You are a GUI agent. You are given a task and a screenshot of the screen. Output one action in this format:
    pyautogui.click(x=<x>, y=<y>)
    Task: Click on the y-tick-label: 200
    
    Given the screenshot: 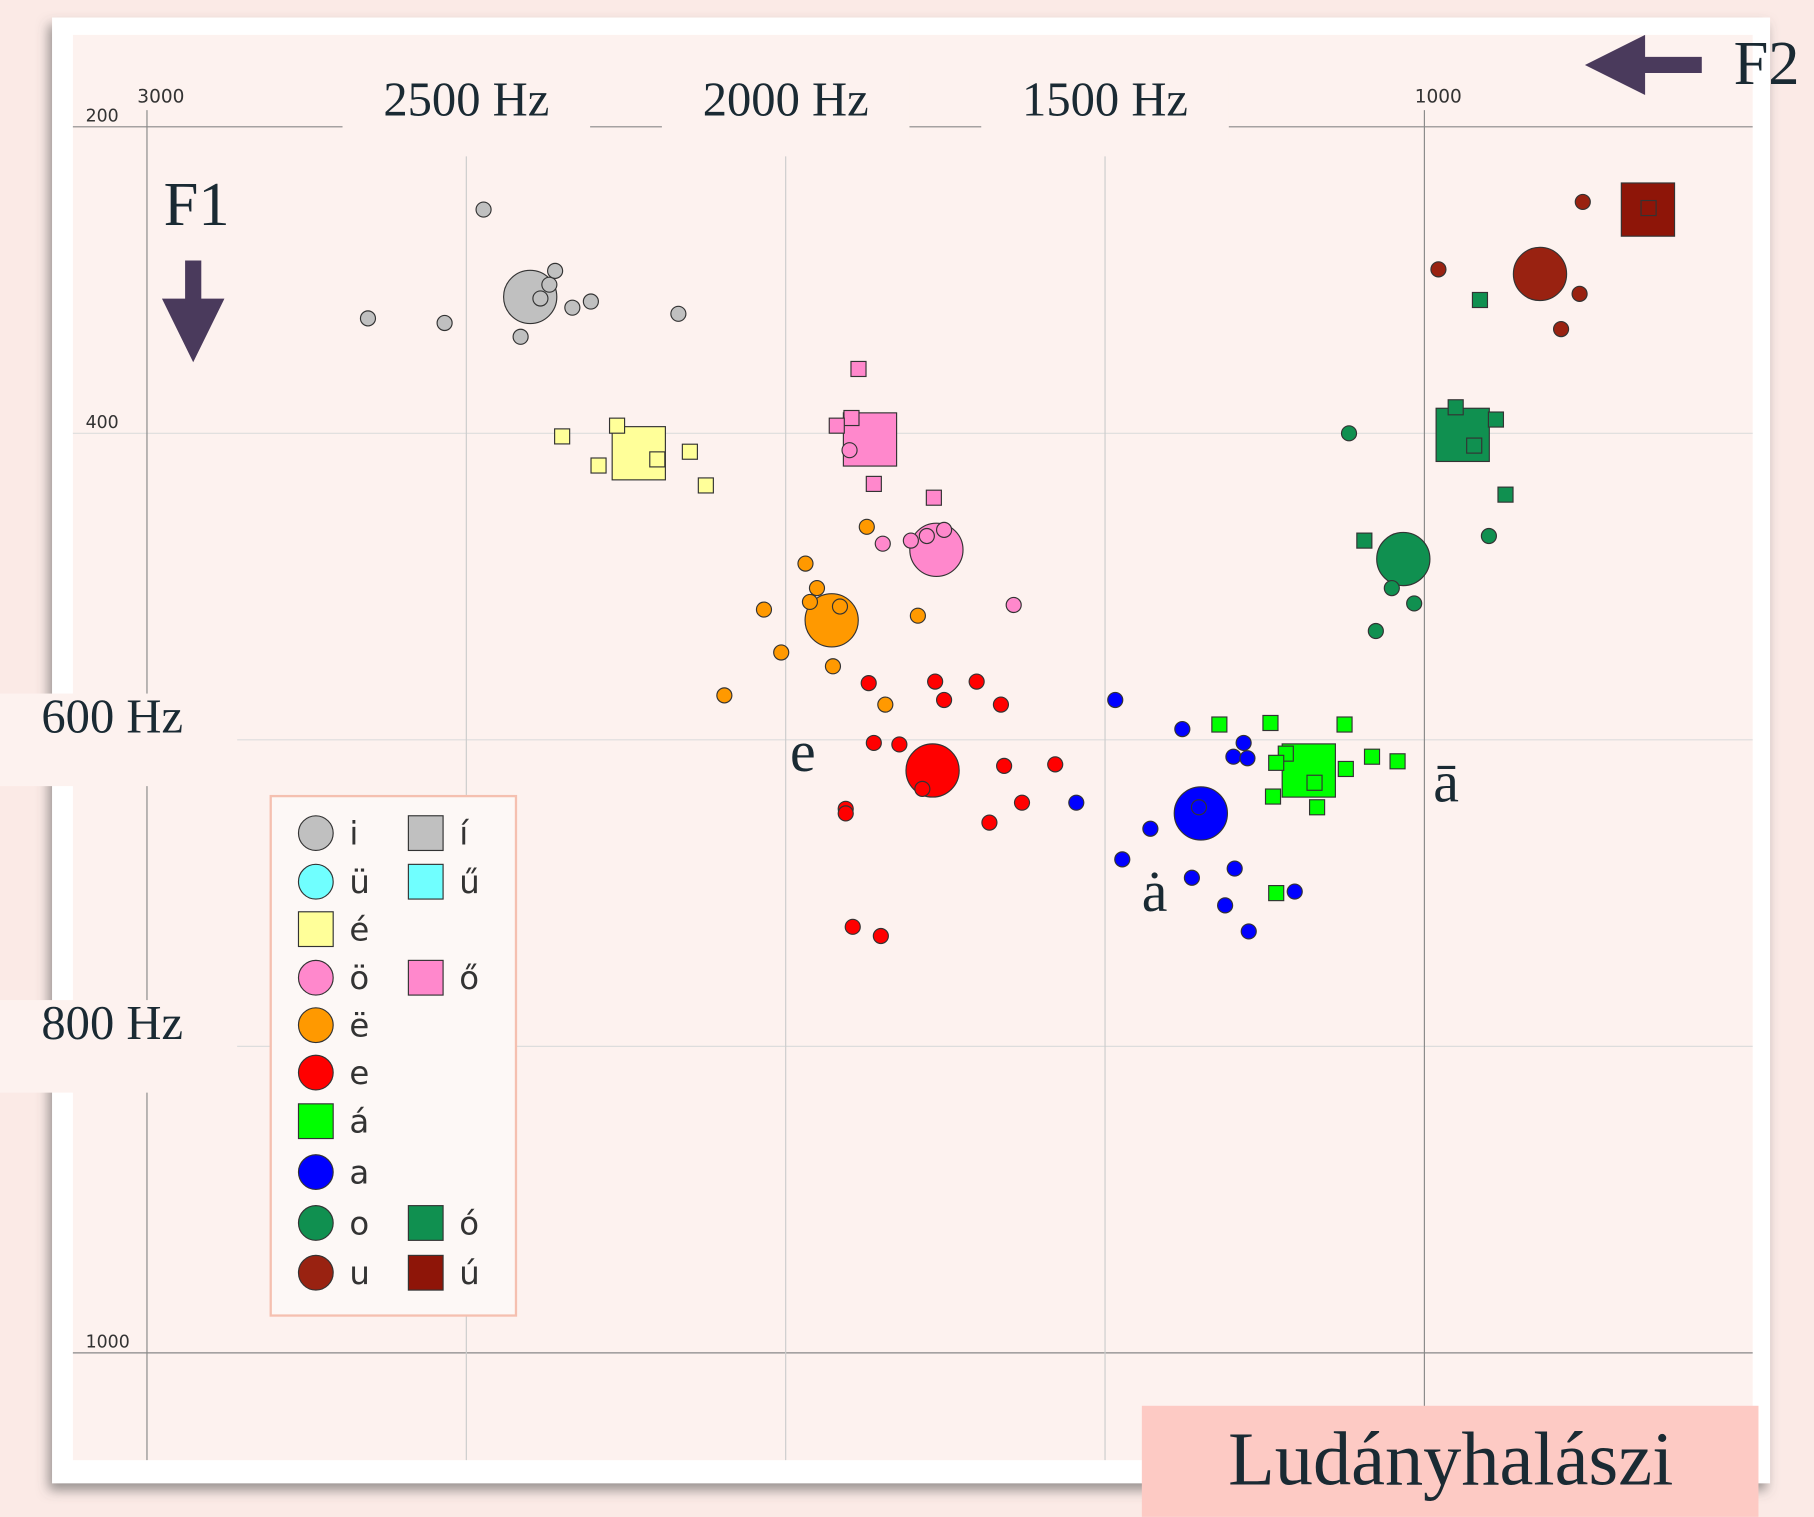 What is the action you would take?
    pyautogui.click(x=102, y=116)
    